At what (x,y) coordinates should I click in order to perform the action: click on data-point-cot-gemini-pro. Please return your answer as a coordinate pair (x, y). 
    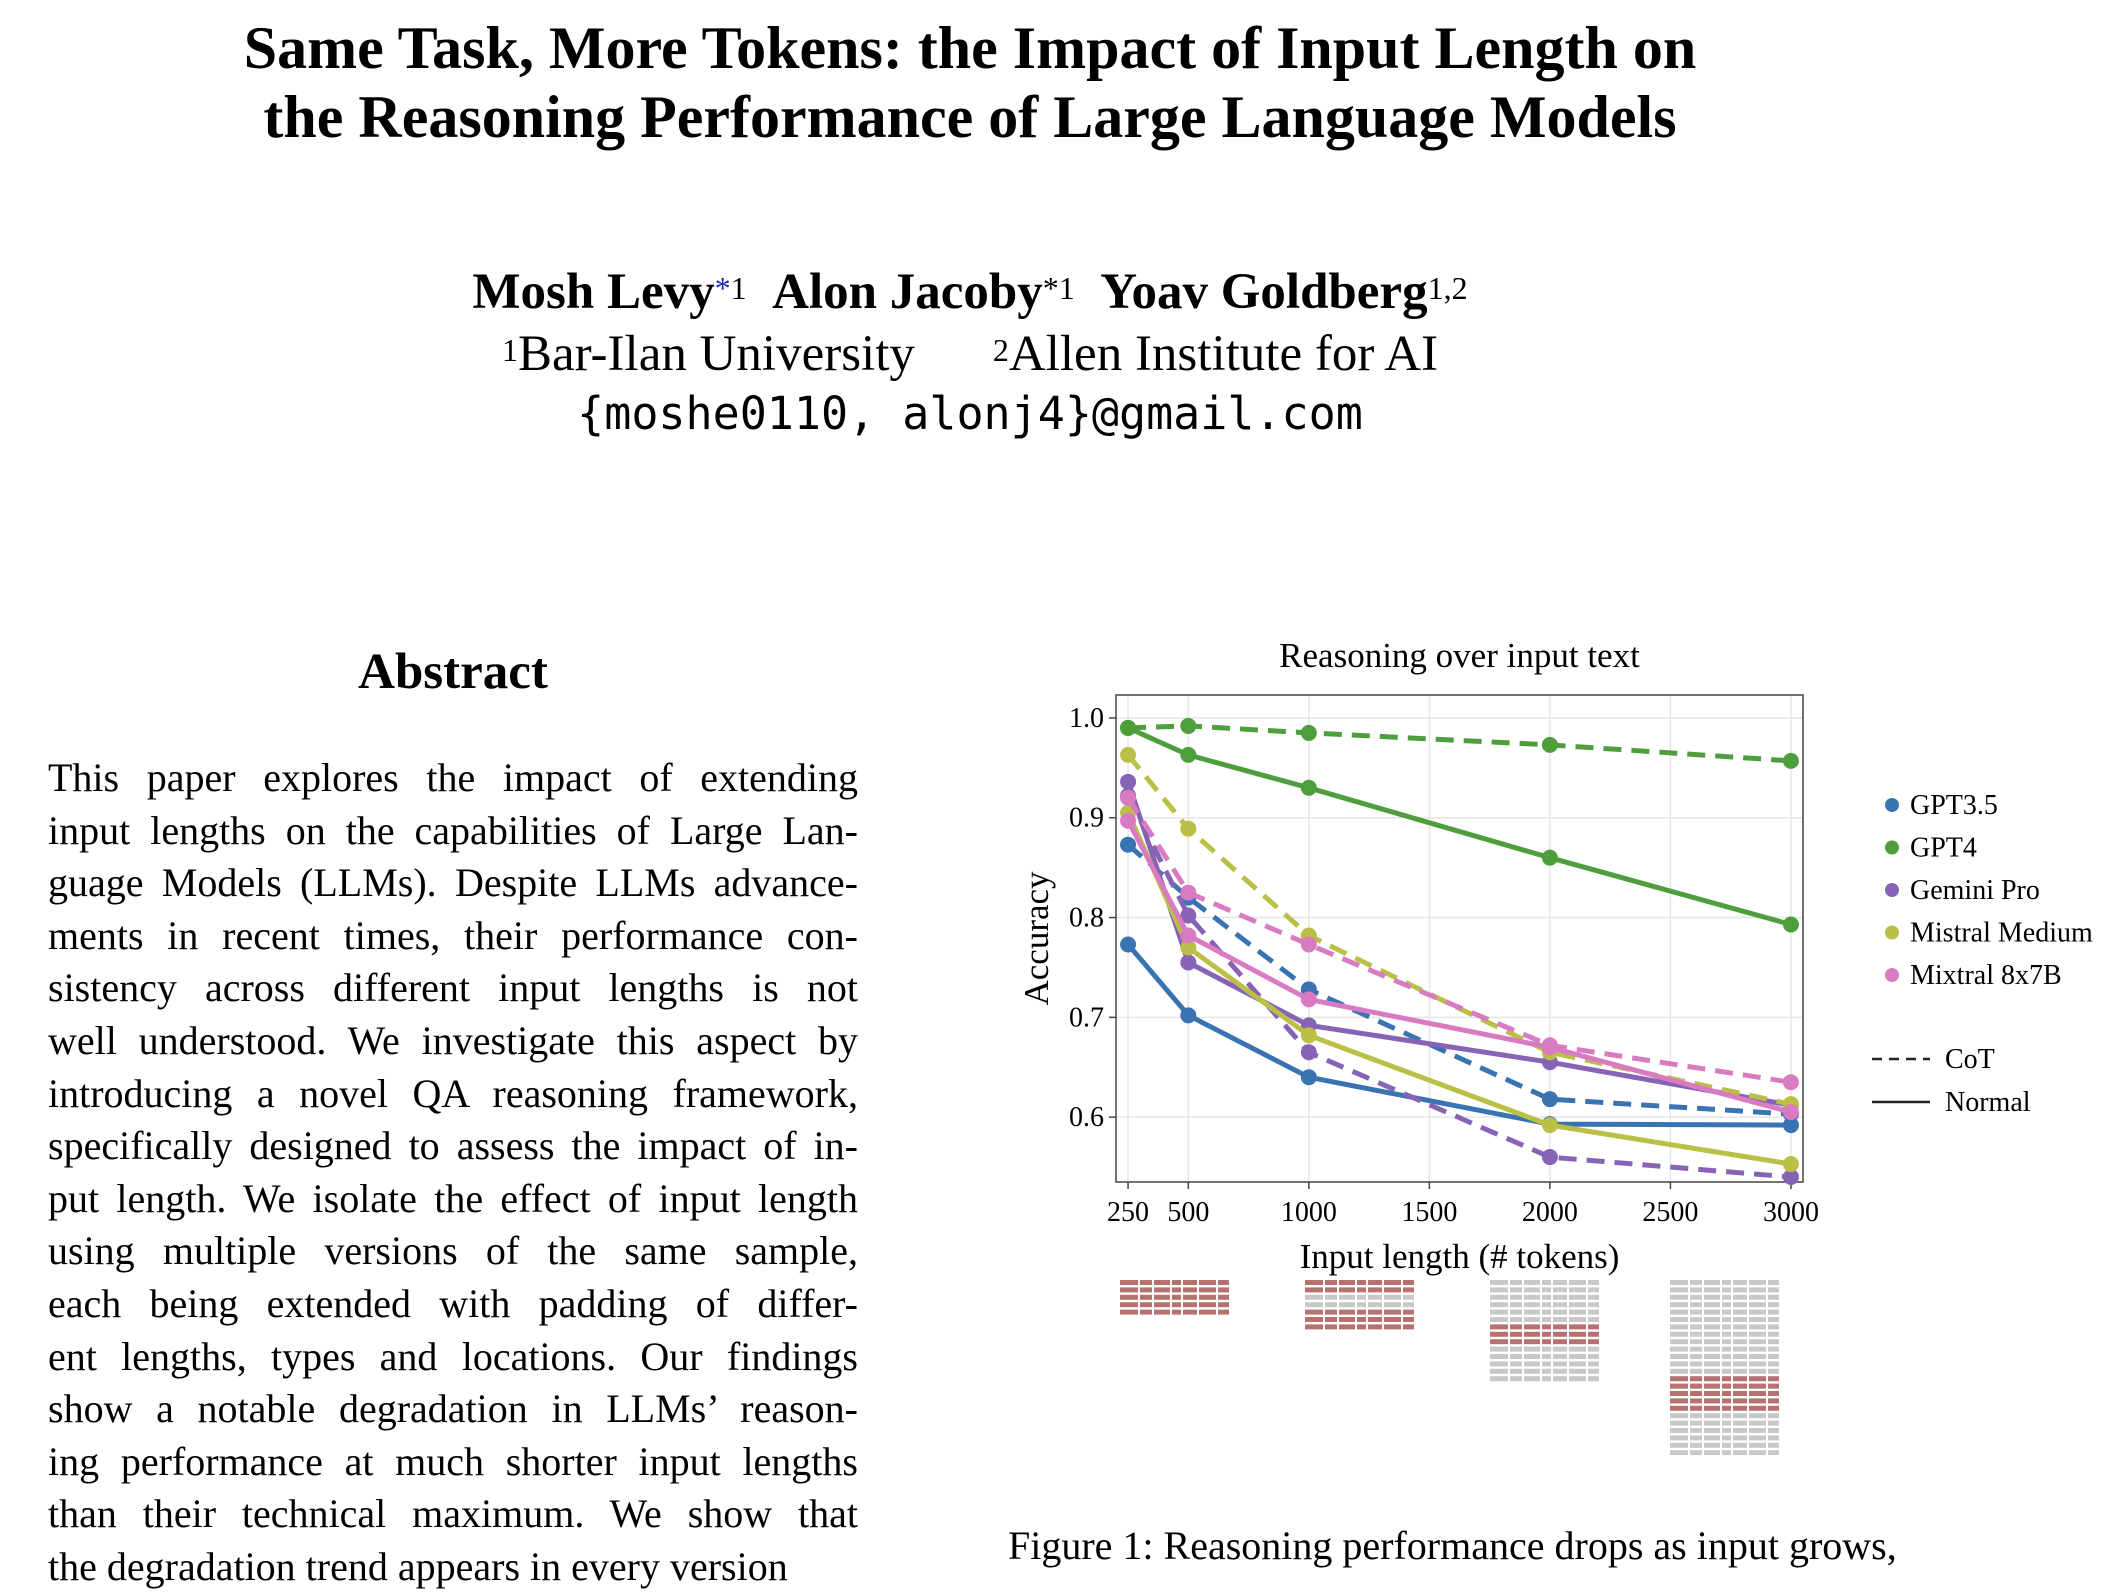
    Looking at the image, I should click on (1790, 1177).